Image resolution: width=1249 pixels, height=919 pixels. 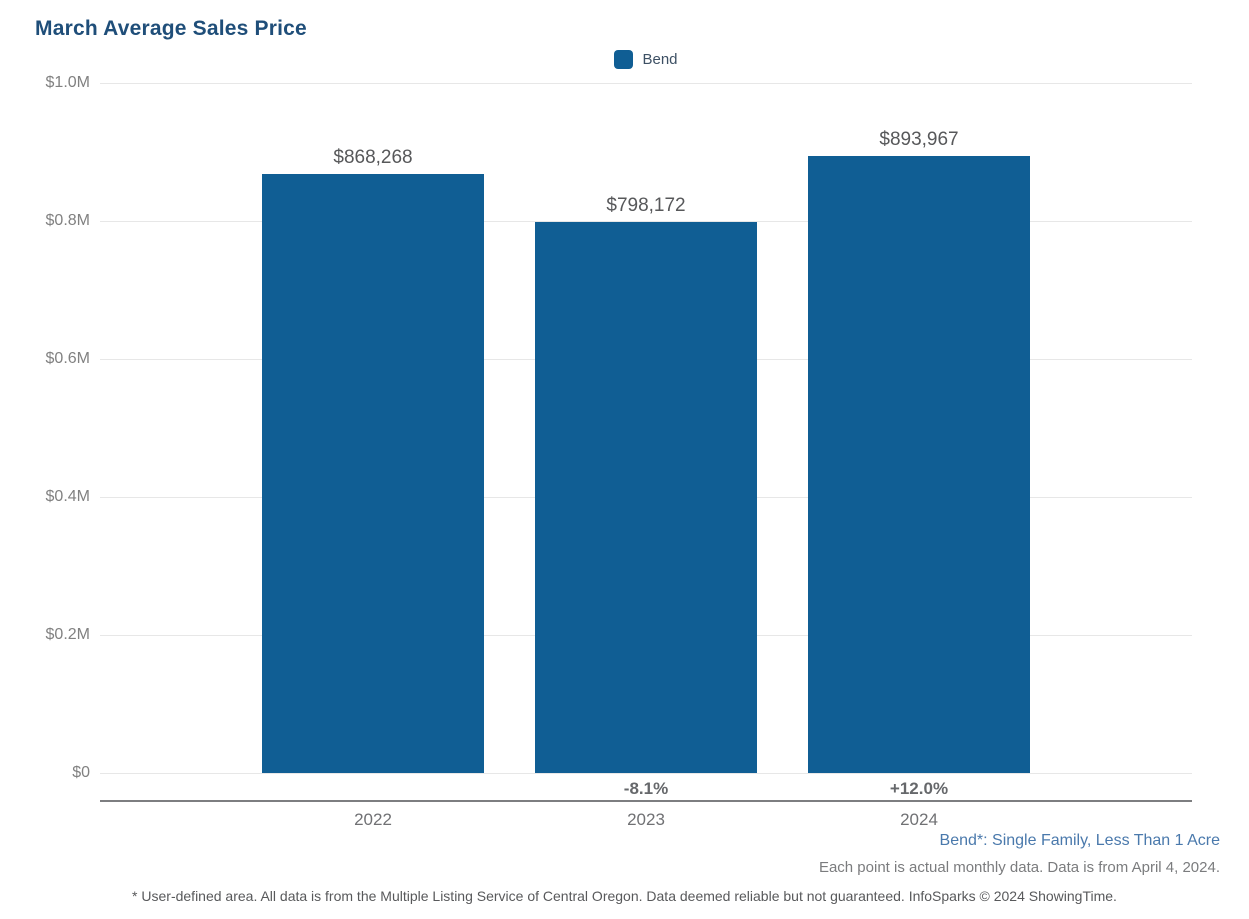 I want to click on legend-item-label: Bend, so click(x=660, y=59).